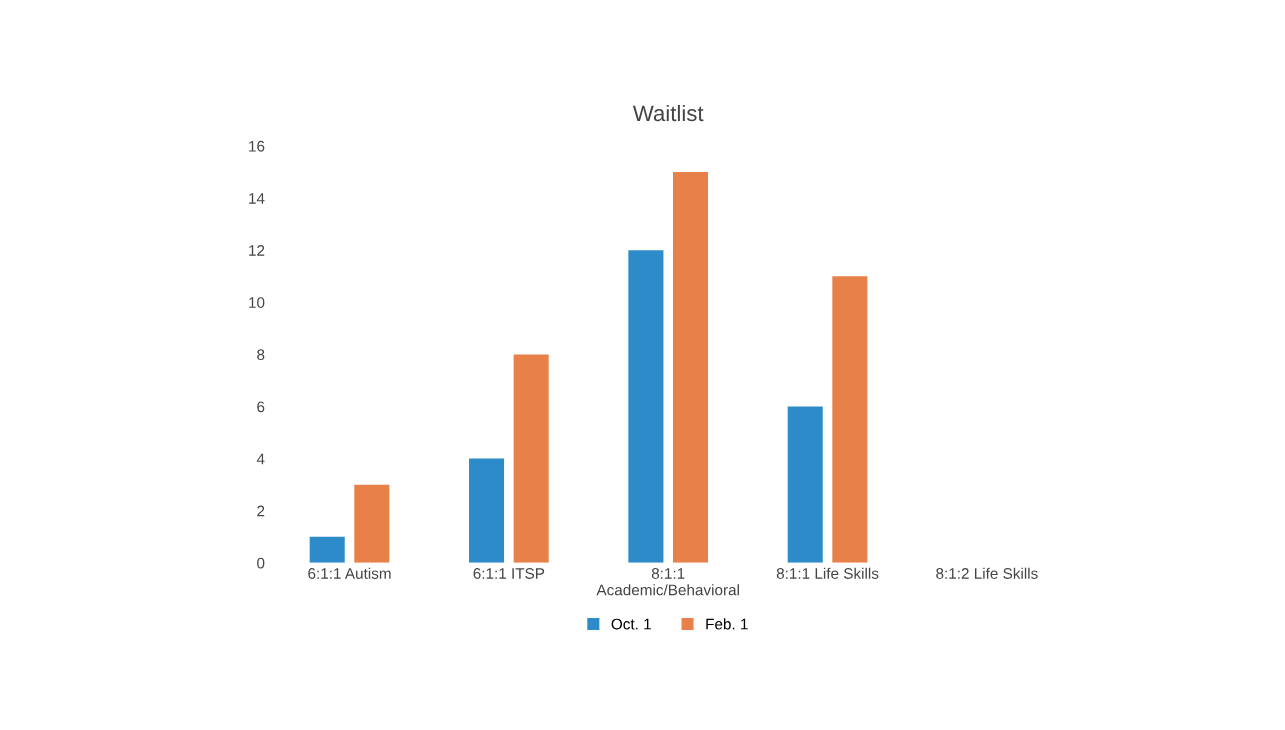  What do you see at coordinates (257, 250) in the screenshot?
I see `y-tick-label: 12` at bounding box center [257, 250].